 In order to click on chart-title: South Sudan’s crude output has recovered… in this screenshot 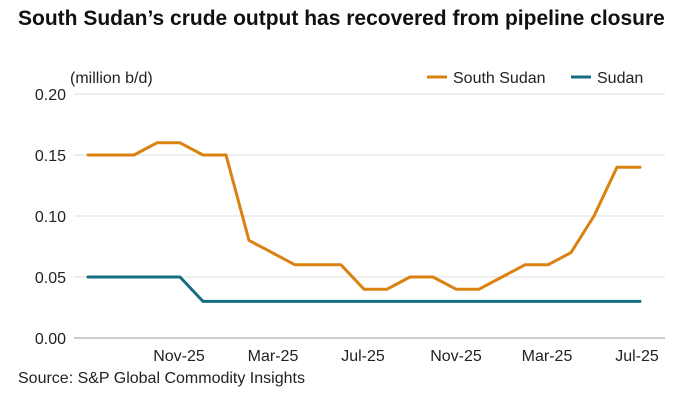, I will do `click(341, 18)`.